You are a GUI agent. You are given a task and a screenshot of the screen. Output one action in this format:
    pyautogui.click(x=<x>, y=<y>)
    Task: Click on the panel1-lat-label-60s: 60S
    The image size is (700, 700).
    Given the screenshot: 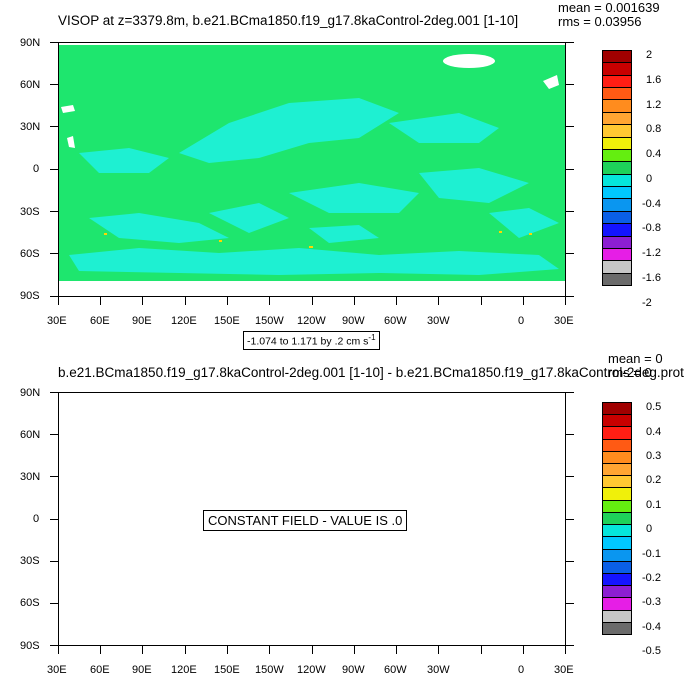 What is the action you would take?
    pyautogui.click(x=30, y=254)
    